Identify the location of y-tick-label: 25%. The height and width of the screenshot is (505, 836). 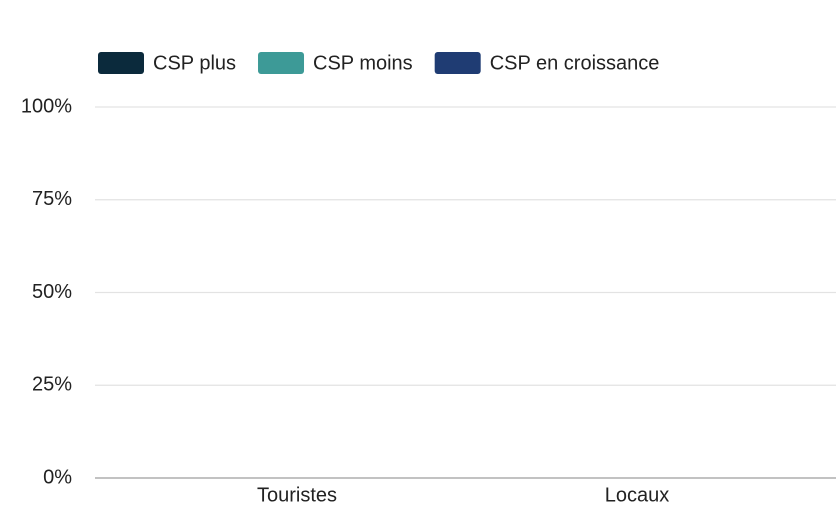
(52, 385).